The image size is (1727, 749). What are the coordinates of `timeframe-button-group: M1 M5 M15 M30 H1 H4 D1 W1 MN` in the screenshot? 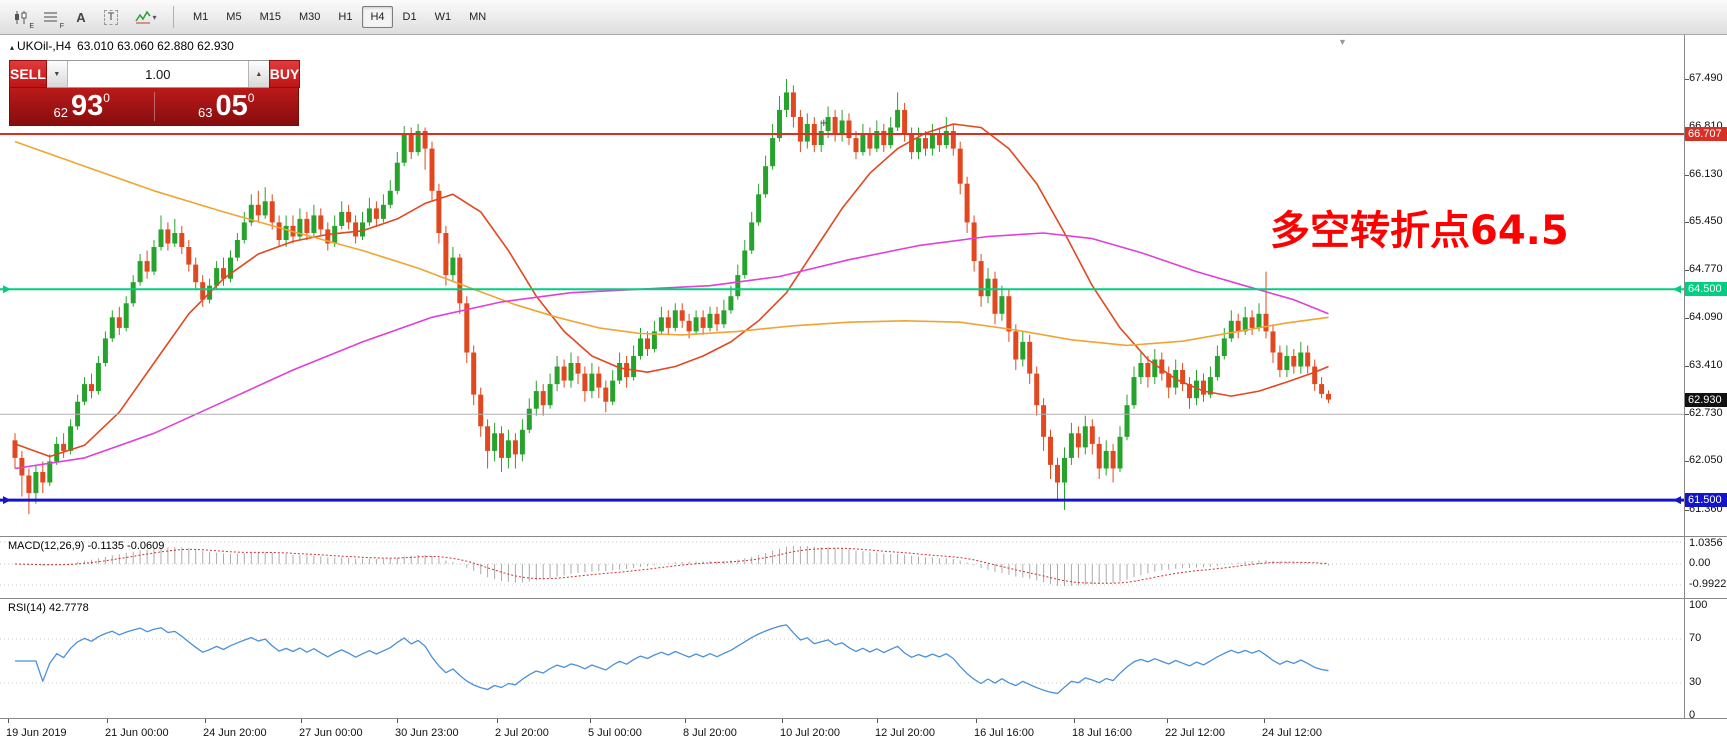 It's located at (339, 17).